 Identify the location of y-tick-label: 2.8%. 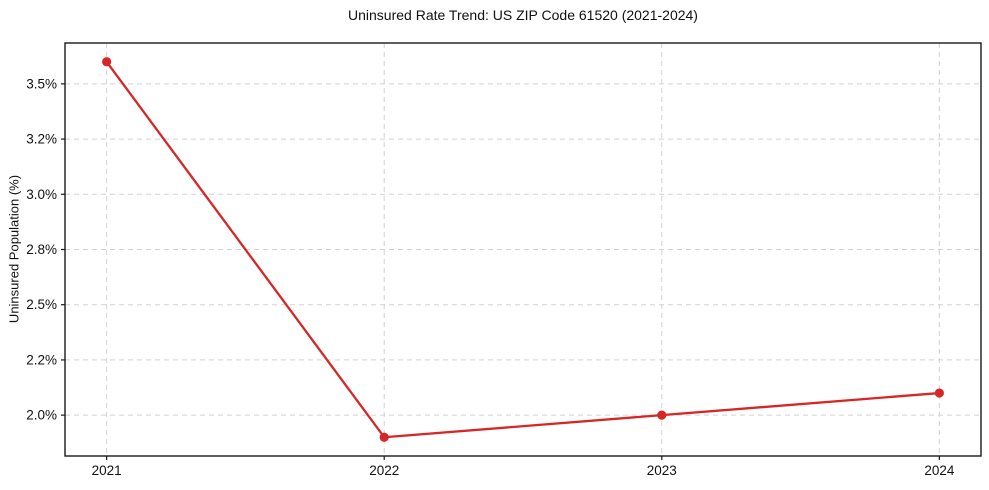
(41, 249).